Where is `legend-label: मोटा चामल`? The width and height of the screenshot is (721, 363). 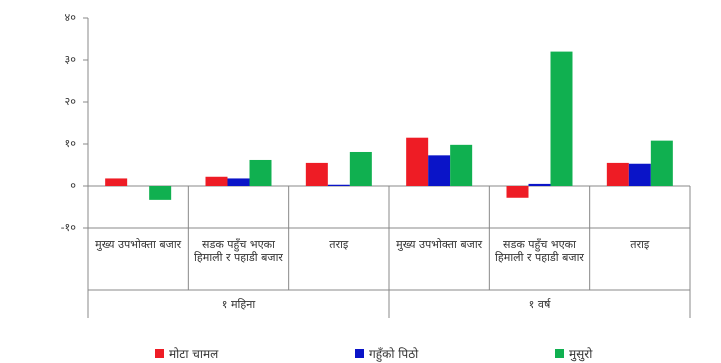
legend-label: मोटा चामल is located at coordinates (194, 354).